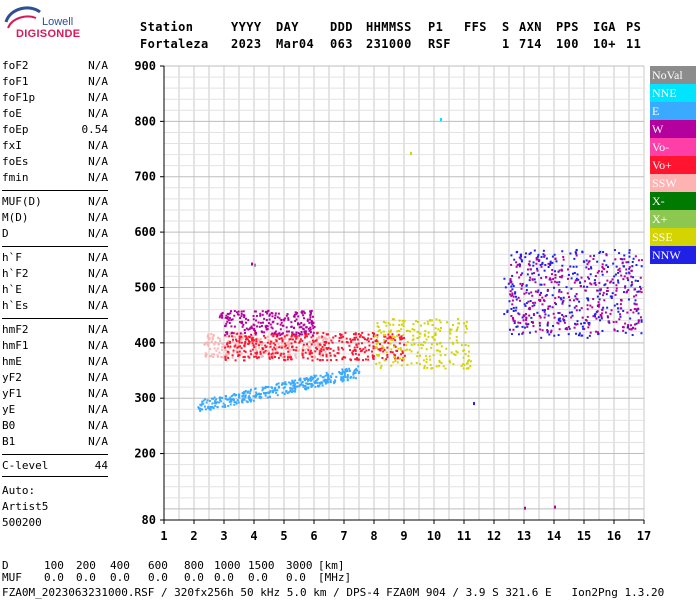  I want to click on header-value-day: Mar04, so click(295, 44).